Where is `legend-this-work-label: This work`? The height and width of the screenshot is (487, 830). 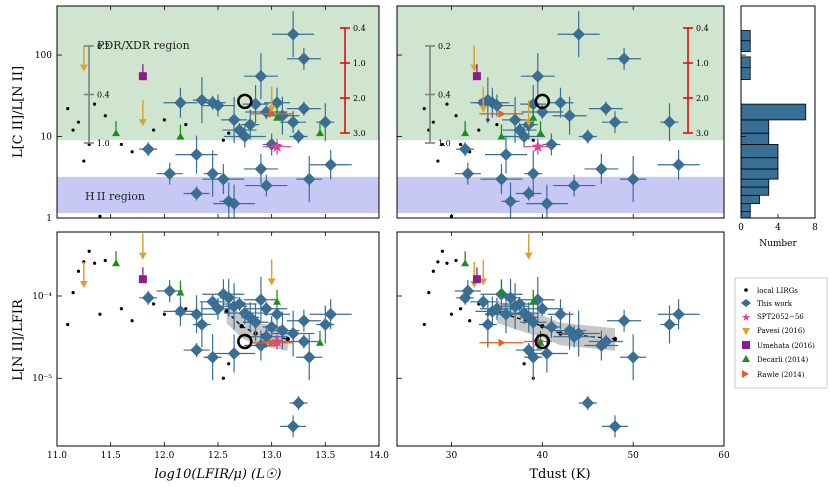 legend-this-work-label: This work is located at coordinates (775, 304).